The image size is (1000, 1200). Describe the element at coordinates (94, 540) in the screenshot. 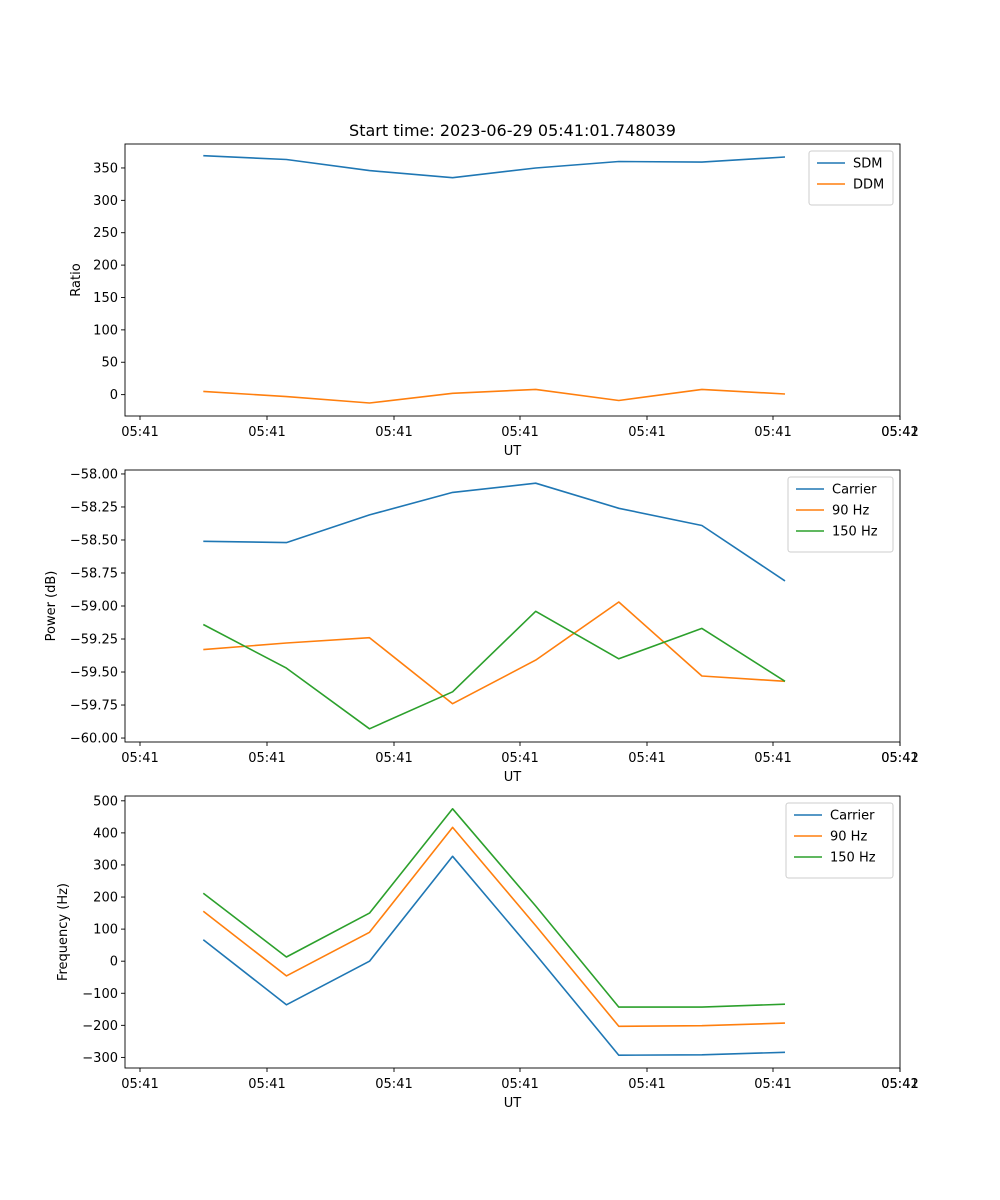

I see `y-tick-label: −58.50` at that location.